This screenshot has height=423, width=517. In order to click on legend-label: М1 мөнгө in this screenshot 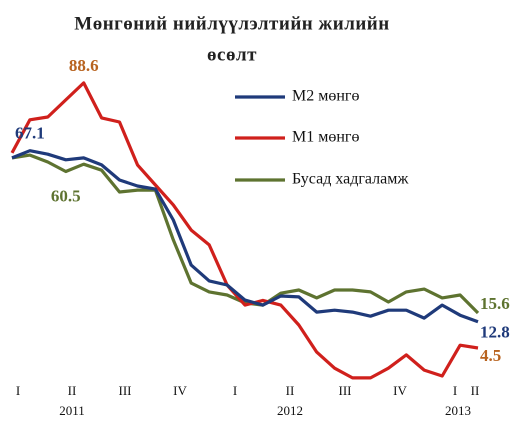, I will do `click(325, 137)`.